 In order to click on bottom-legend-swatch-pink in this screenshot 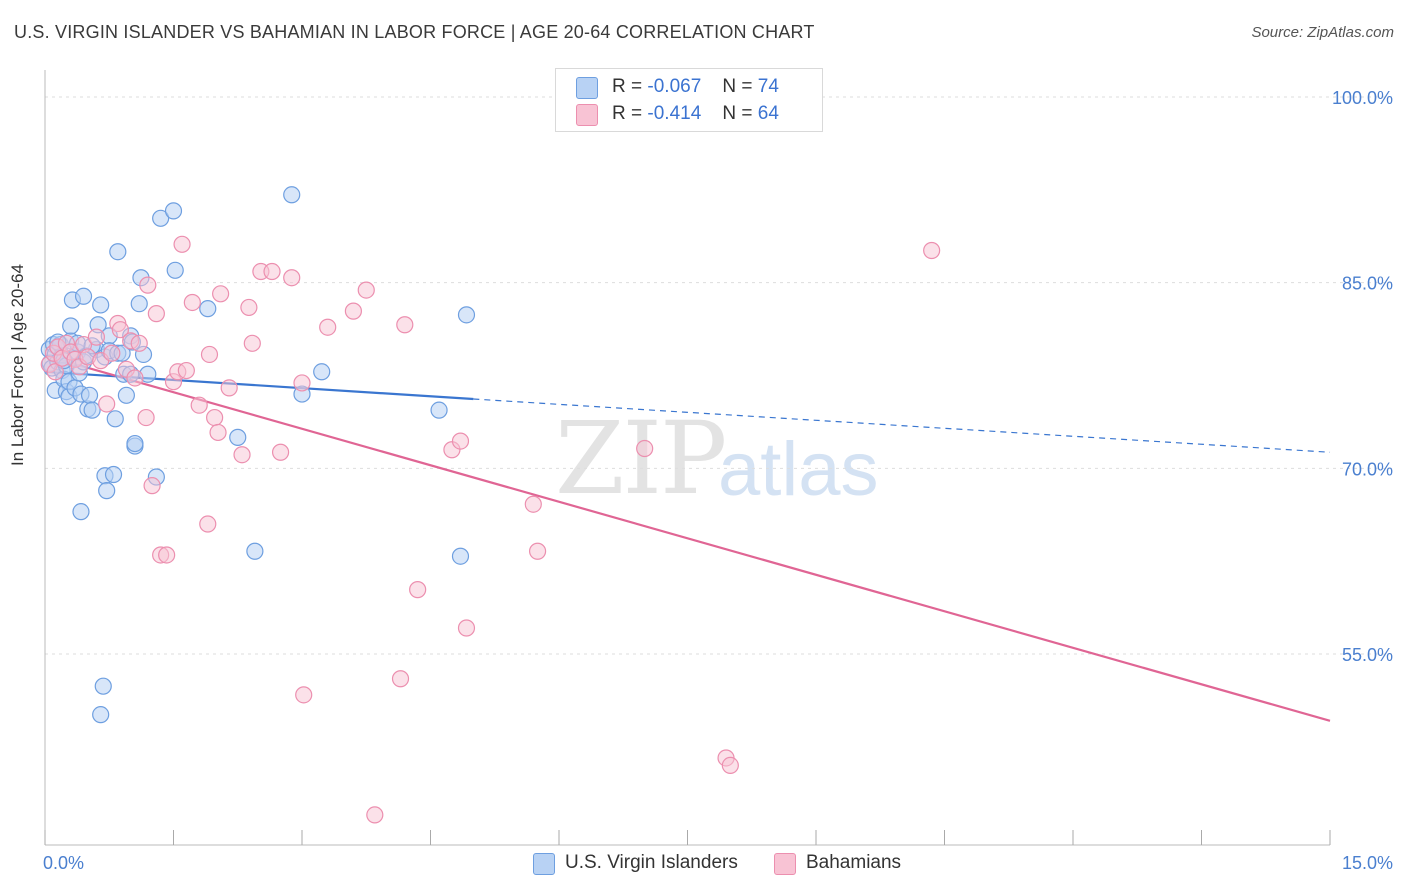, I will do `click(785, 864)`.